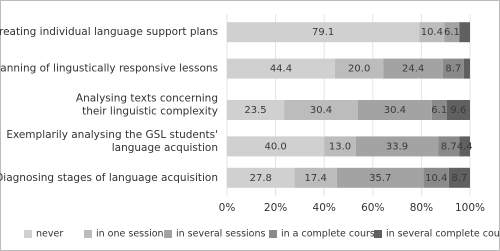 This screenshot has width=500, height=251. I want to click on data-label: 13.0, so click(340, 146).